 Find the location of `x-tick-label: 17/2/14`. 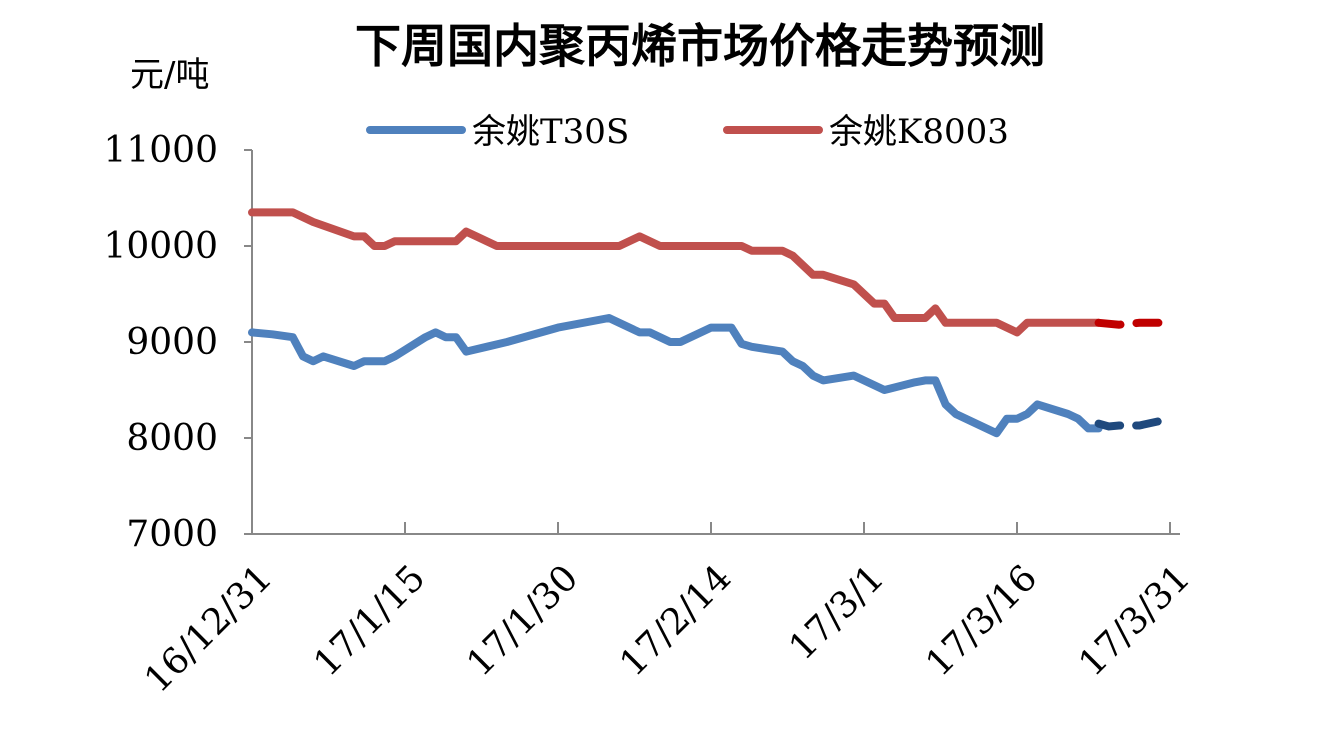

x-tick-label: 17/2/14 is located at coordinates (675, 620).